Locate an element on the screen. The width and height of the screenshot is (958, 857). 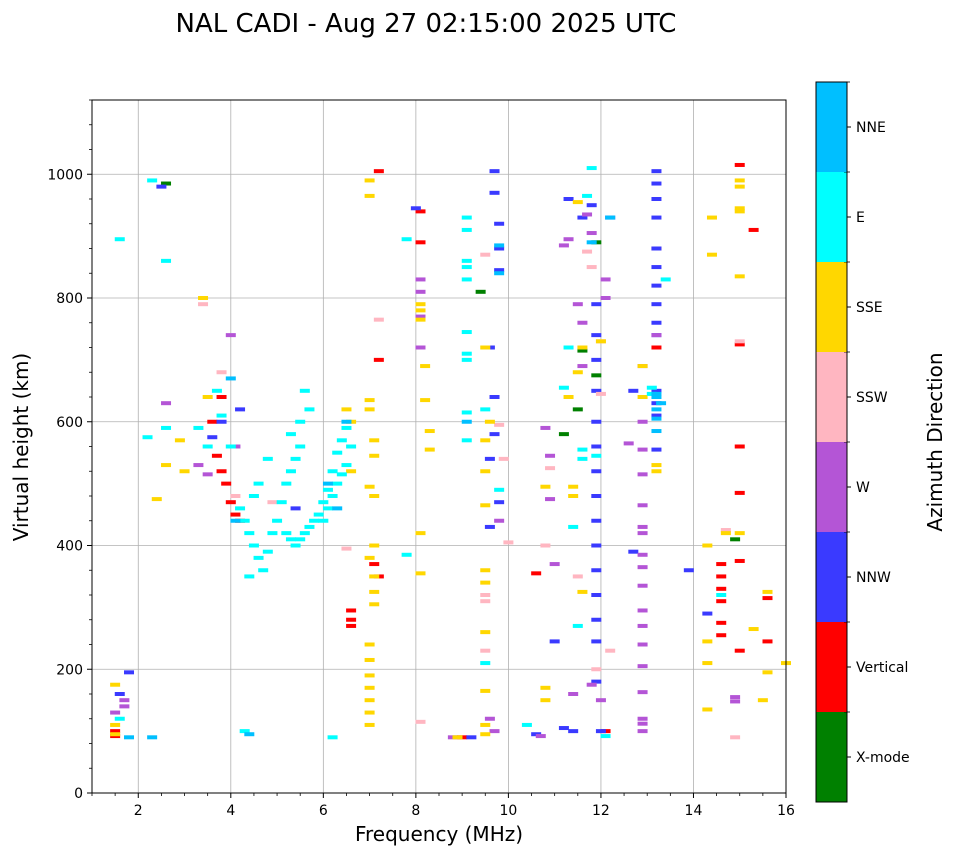
colorbar-tick-label: SSE is located at coordinates (869, 308).